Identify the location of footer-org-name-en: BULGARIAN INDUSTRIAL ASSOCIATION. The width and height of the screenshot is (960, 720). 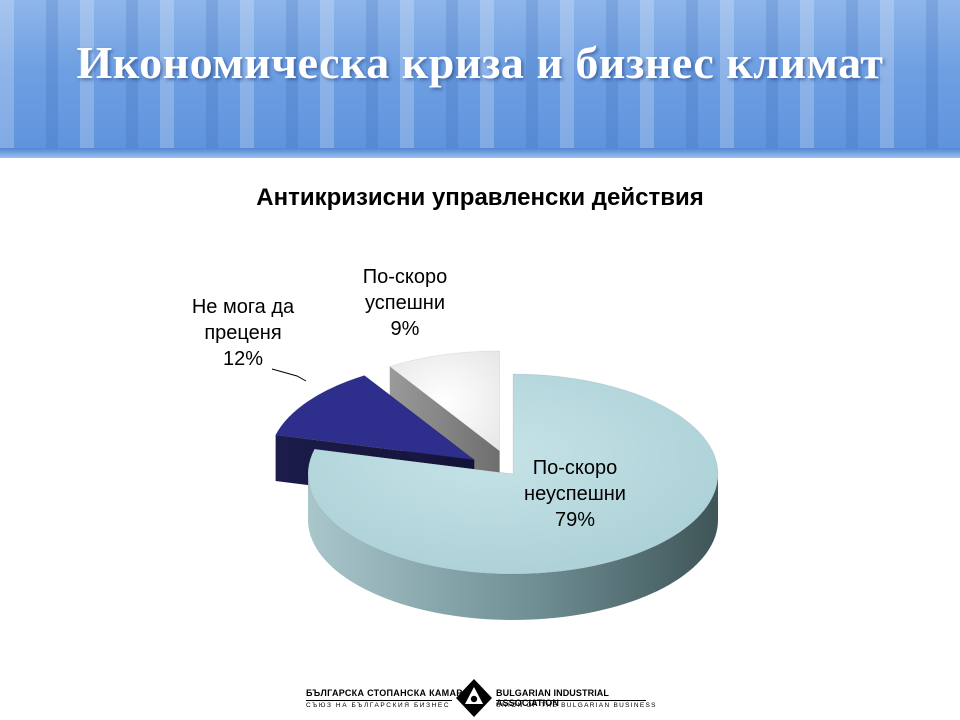
(552, 698).